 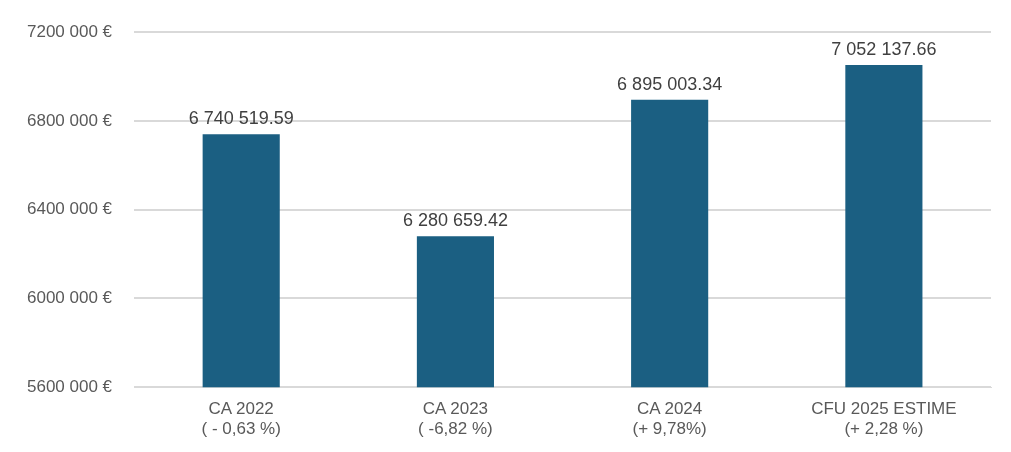 I want to click on x-tick-label: CA 2023 ( -6,82 %), so click(x=455, y=419).